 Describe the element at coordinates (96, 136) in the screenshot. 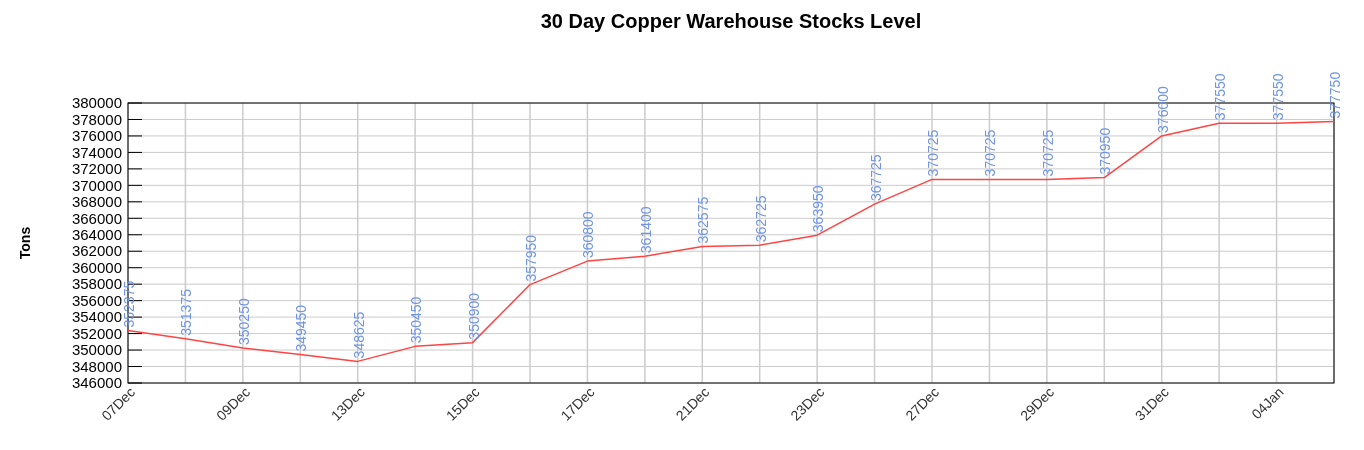

I see `y-tick-label: 376000` at that location.